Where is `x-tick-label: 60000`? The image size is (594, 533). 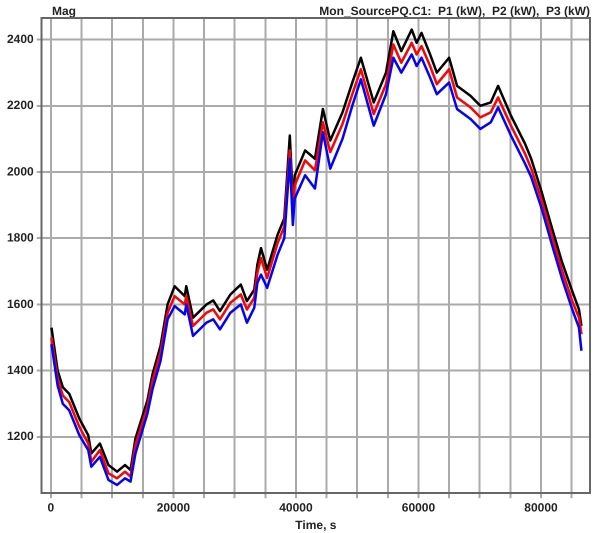
x-tick-label: 60000 is located at coordinates (419, 507).